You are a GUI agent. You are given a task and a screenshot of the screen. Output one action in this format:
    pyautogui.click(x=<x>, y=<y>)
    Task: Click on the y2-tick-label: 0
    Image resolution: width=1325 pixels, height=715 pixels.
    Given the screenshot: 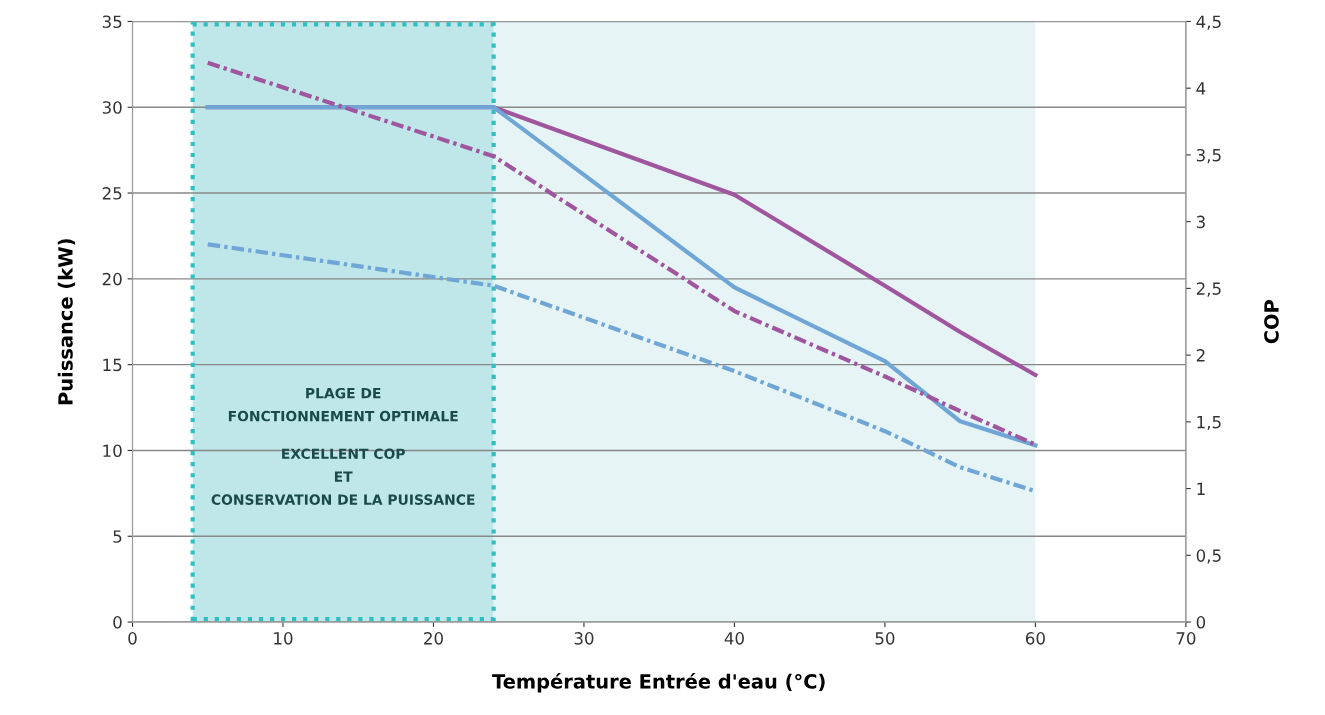 What is the action you would take?
    pyautogui.click(x=1201, y=622)
    